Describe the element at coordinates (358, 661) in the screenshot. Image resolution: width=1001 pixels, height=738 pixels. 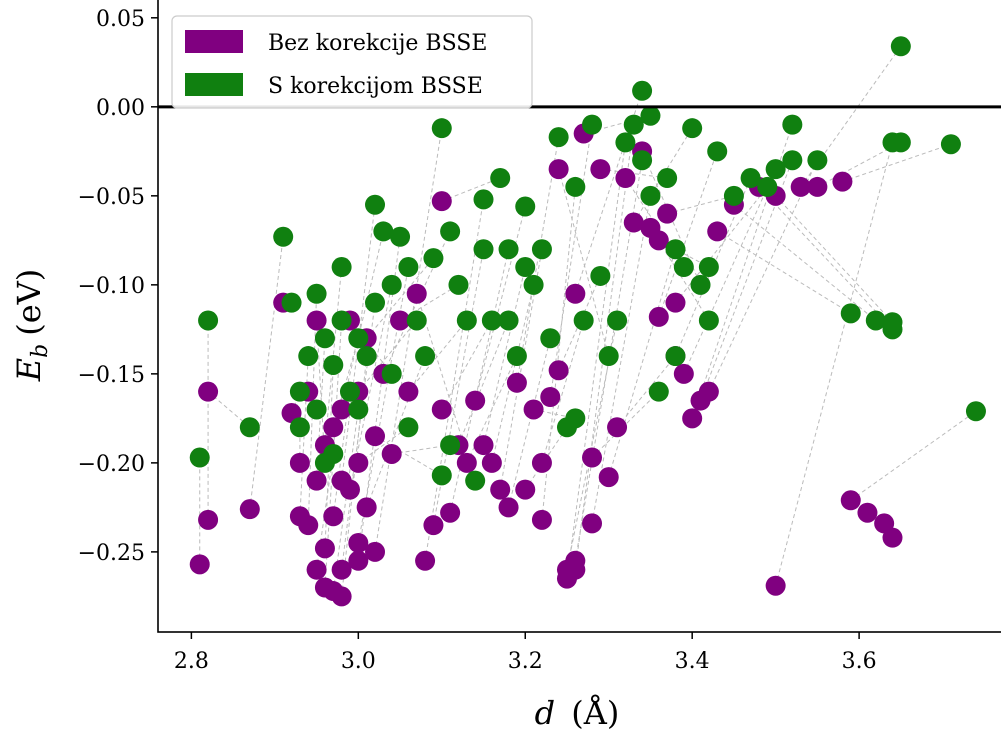
I see `x-tick-label: 3.0` at that location.